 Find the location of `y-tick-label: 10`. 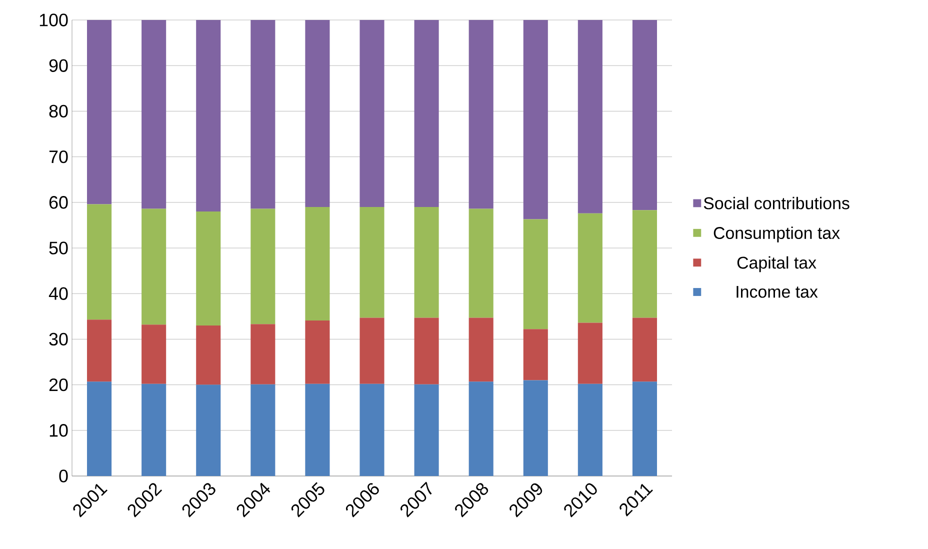

y-tick-label: 10 is located at coordinates (59, 430).